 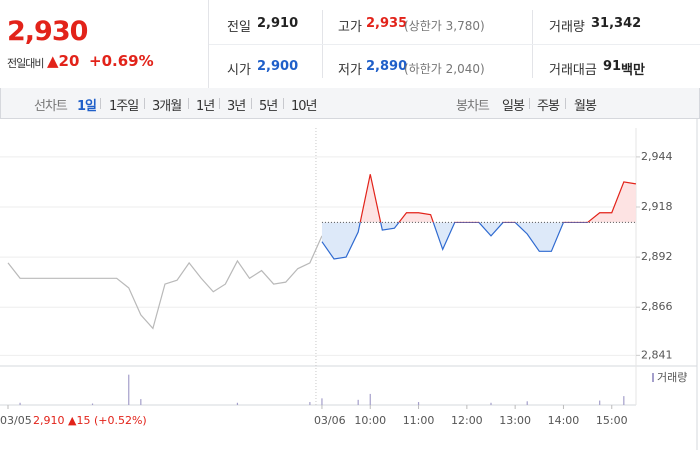 I want to click on info-note: (하한가 2,040), so click(x=444, y=69).